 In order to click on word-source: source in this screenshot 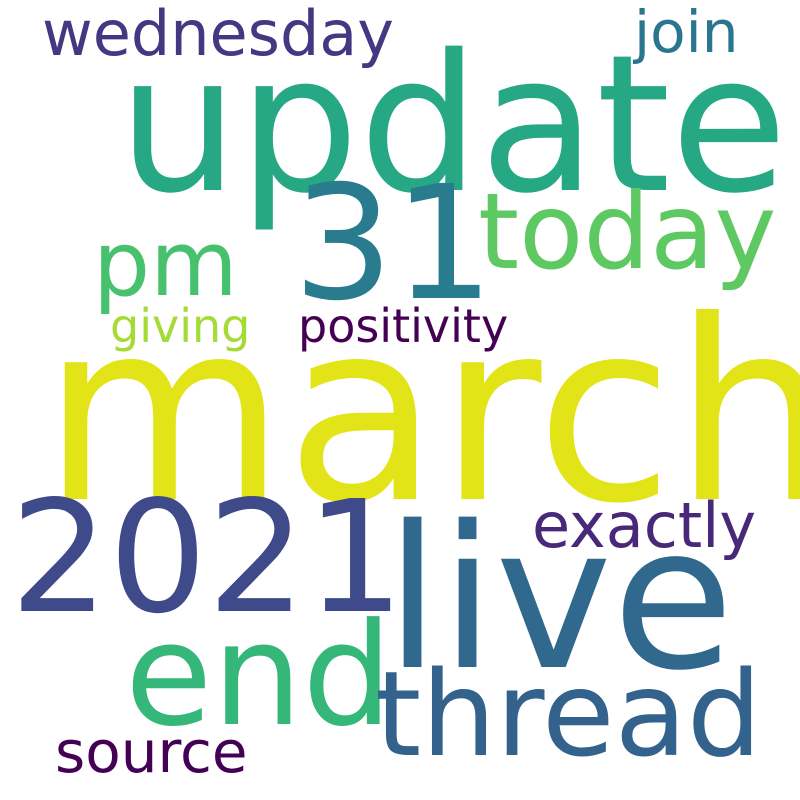, I will do `click(151, 752)`.